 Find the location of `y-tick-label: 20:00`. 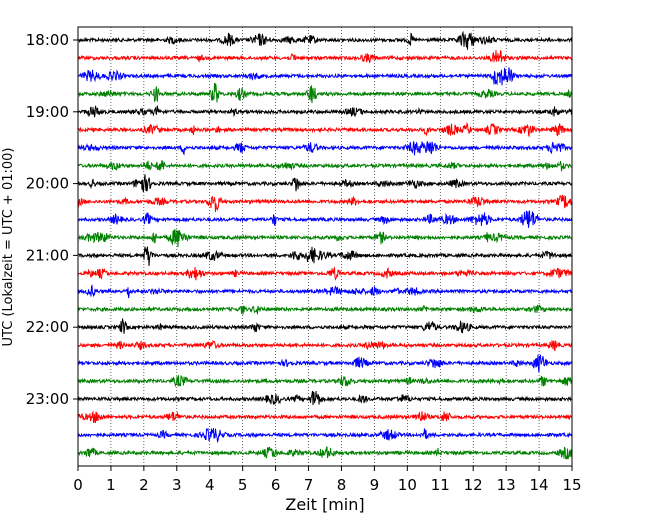

y-tick-label: 20:00 is located at coordinates (47, 184).